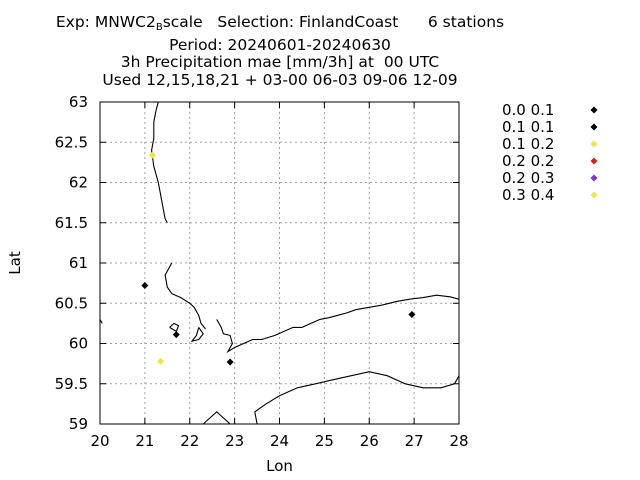 This screenshot has height=480, width=640. Describe the element at coordinates (333, 22) in the screenshot. I see `title-text: scale Selection: FinlandCoast 6 stations` at that location.